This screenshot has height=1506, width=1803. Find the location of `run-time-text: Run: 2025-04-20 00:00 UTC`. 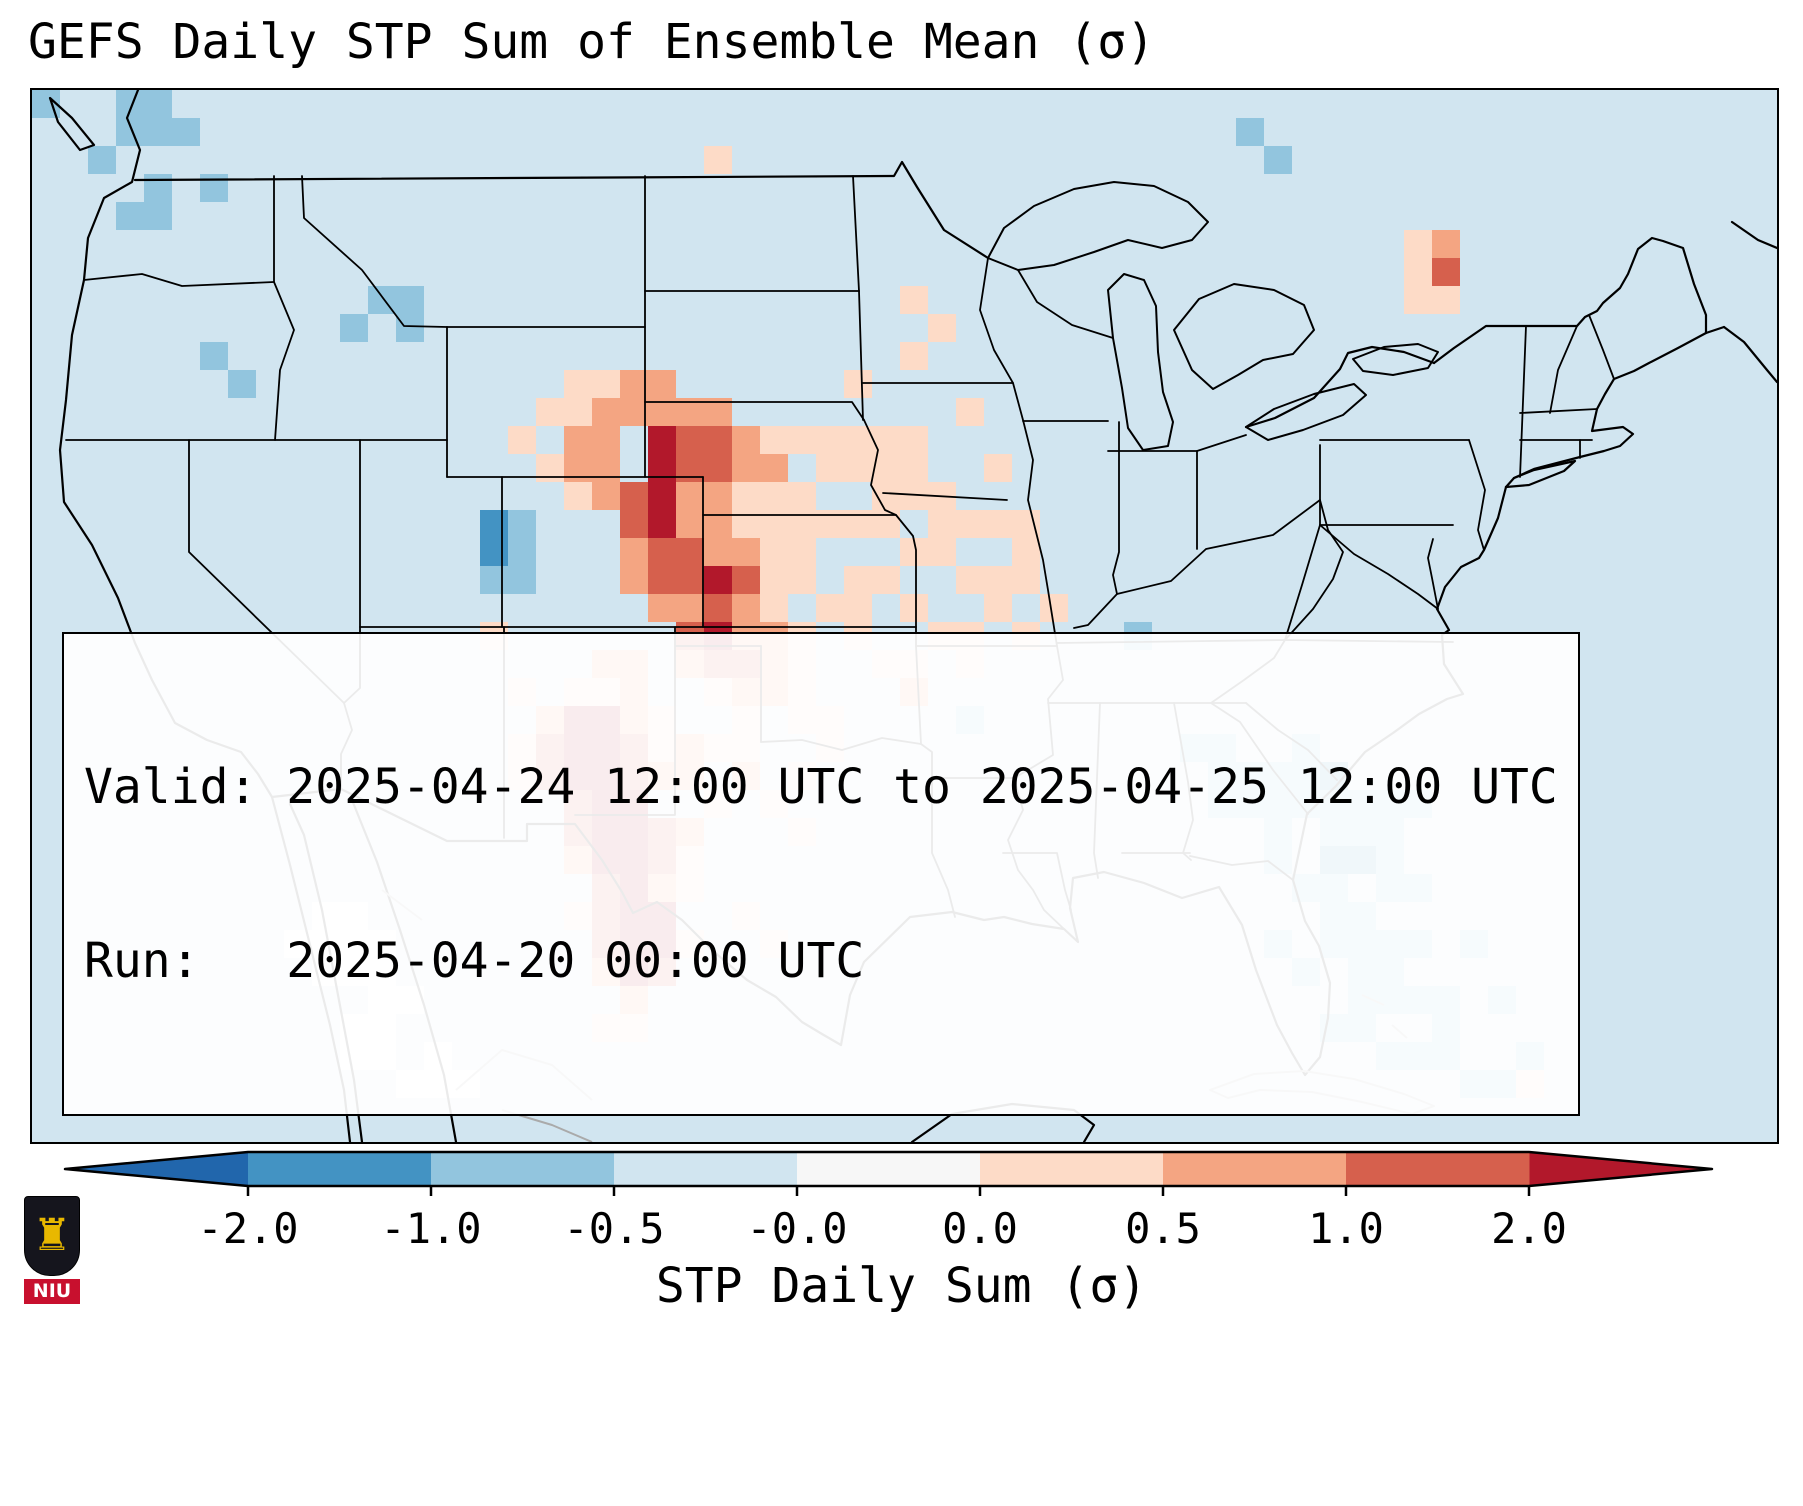

run-time-text: Run: 2025-04-20 00:00 UTC is located at coordinates (474, 961).